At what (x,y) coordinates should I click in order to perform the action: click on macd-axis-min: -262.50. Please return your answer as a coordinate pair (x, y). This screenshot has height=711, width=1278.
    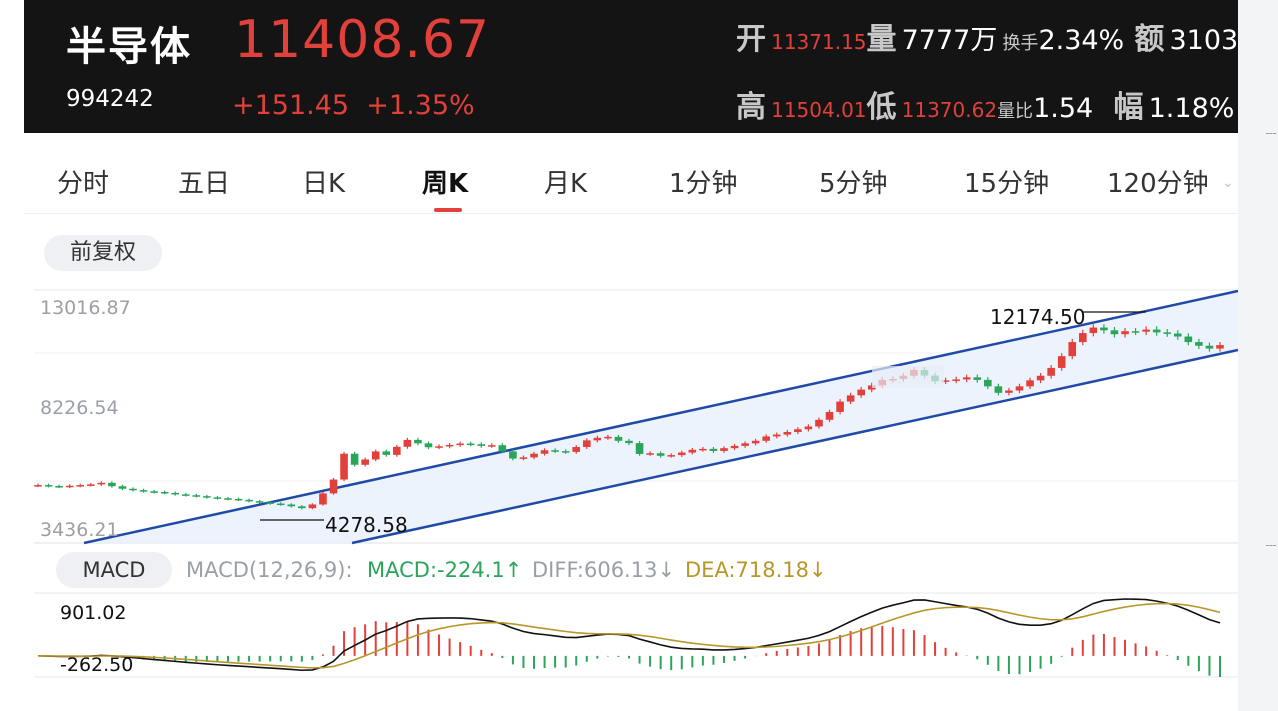
    Looking at the image, I should click on (97, 665).